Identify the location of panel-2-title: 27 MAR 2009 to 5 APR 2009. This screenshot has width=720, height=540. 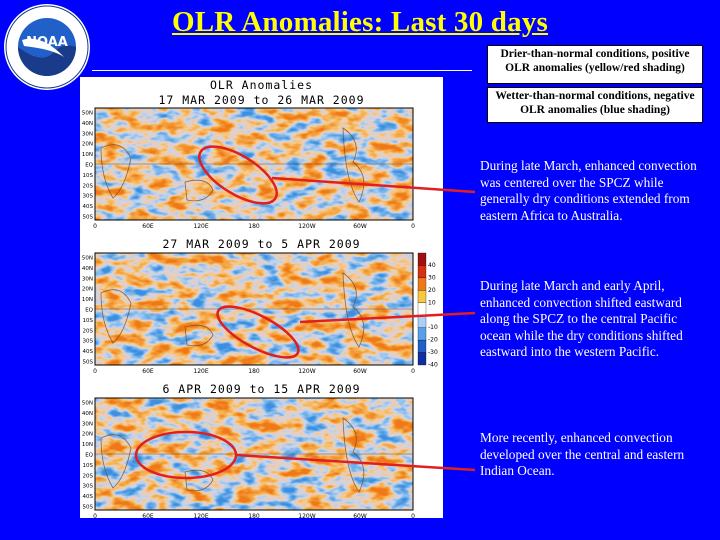
(261, 244).